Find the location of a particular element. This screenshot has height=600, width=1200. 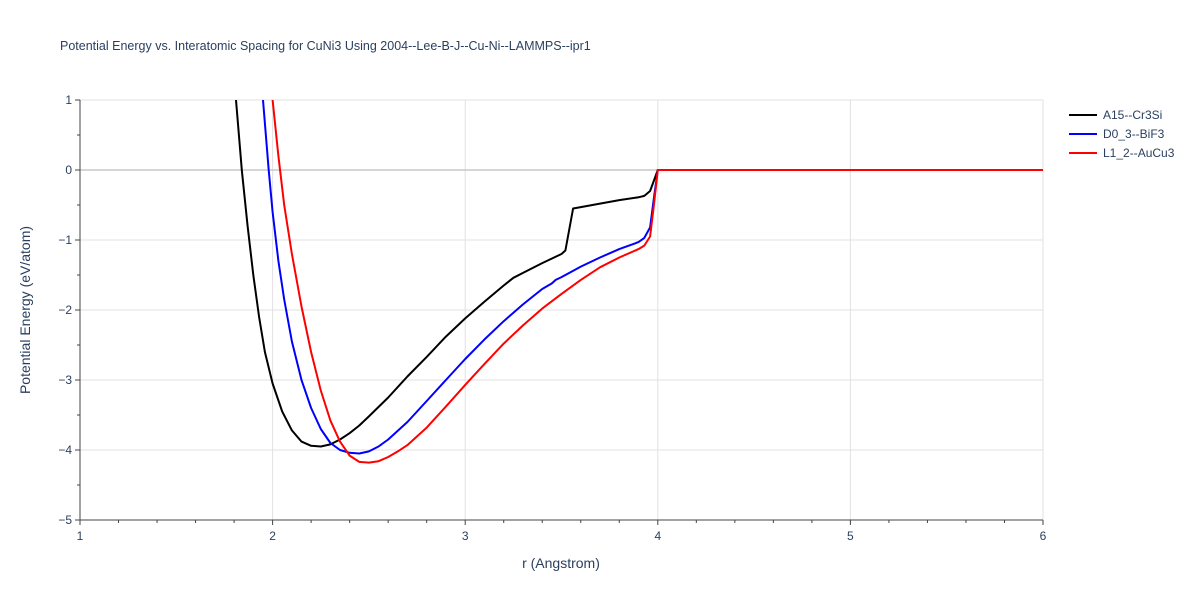

y-tick-label: 0 is located at coordinates (68, 170).